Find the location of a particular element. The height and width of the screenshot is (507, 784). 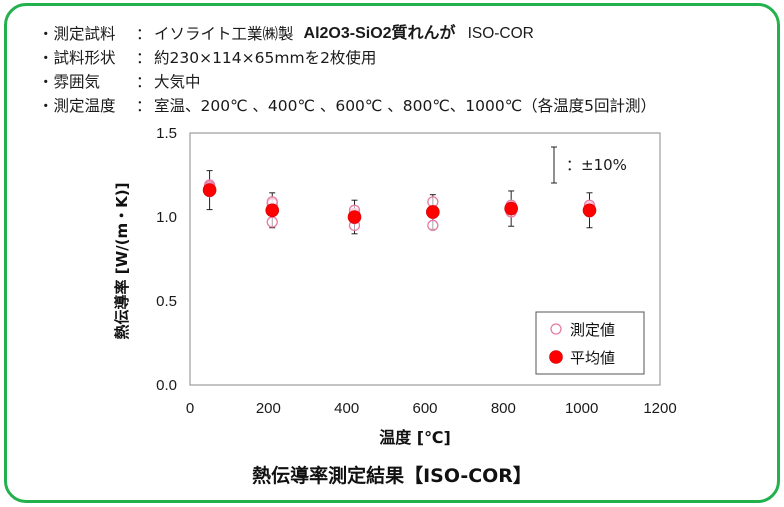

condition-shape: ・試料形状 ： 約230×114×65mmを2枚使用 is located at coordinates (347, 58).